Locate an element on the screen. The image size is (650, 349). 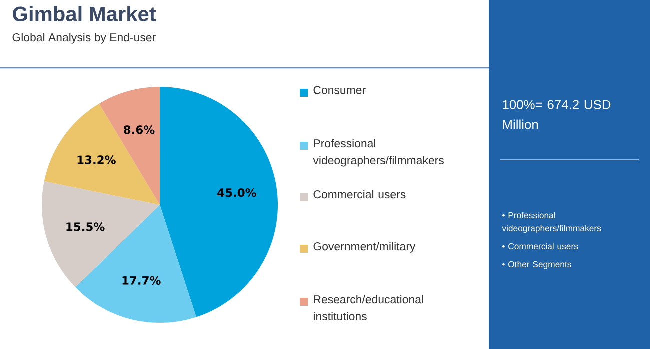
text: • Commercial users is located at coordinates (540, 246).